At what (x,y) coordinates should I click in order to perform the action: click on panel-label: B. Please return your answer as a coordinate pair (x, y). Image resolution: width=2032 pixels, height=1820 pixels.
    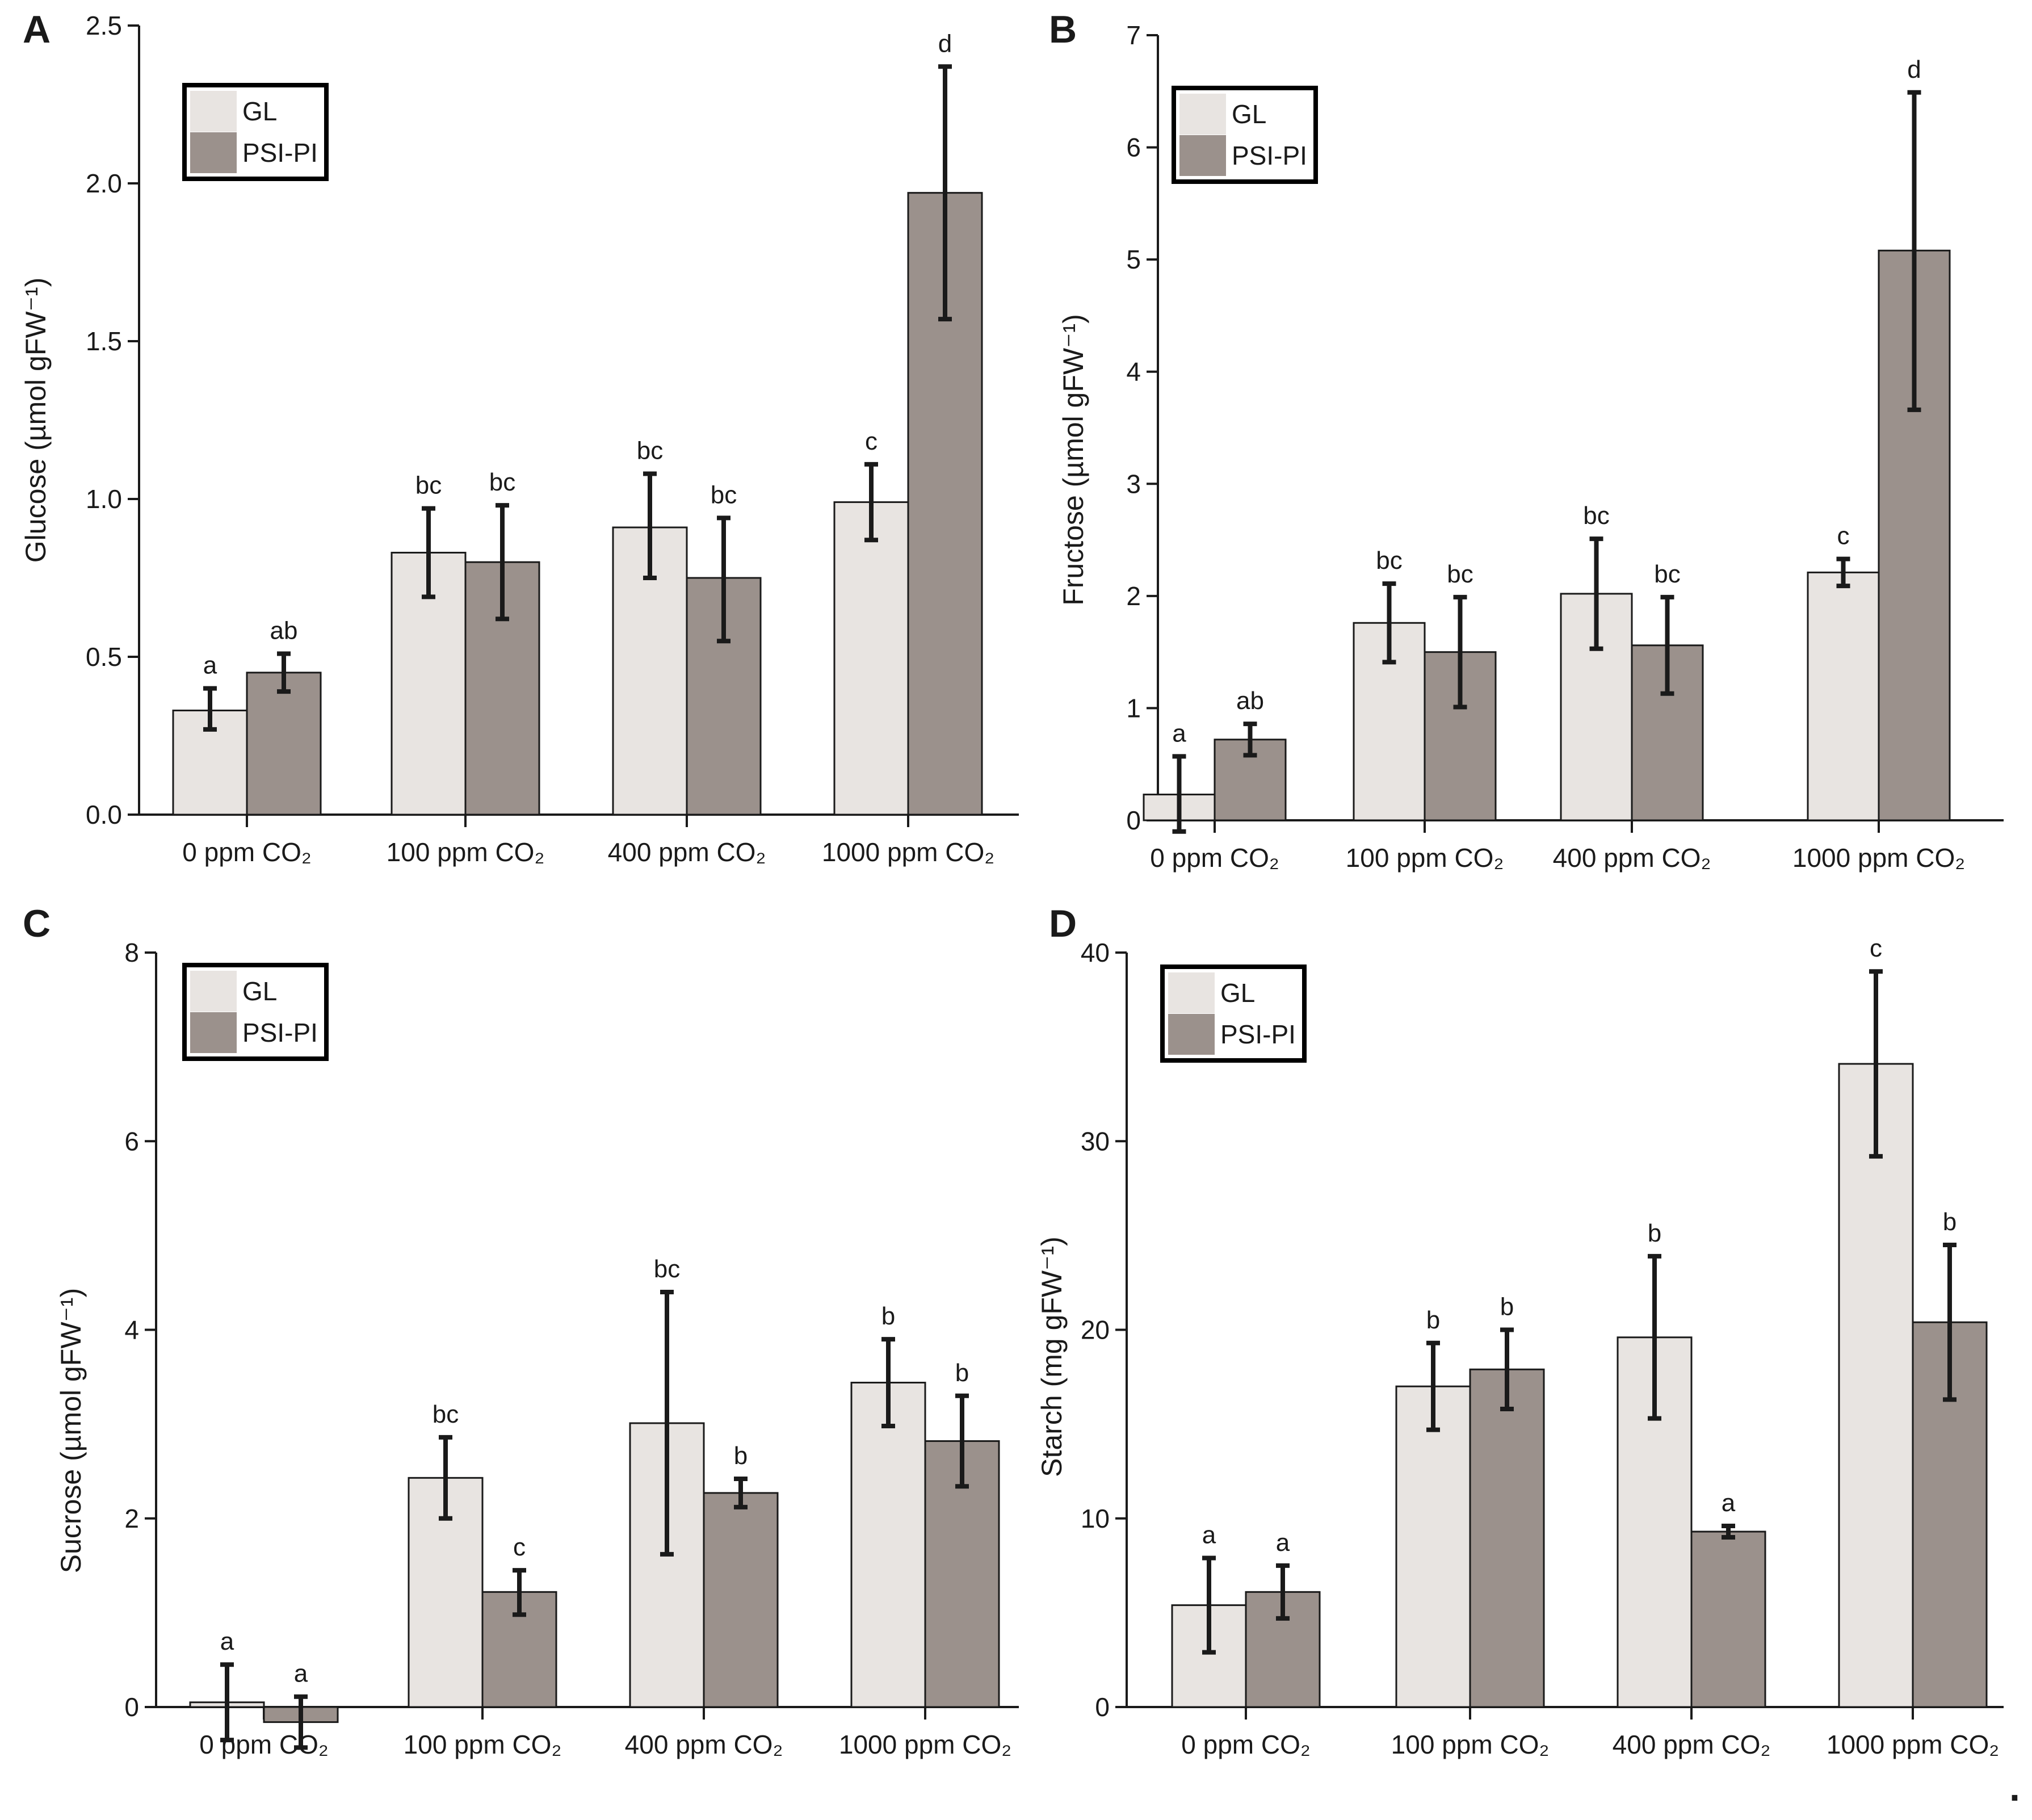
    Looking at the image, I should click on (1063, 29).